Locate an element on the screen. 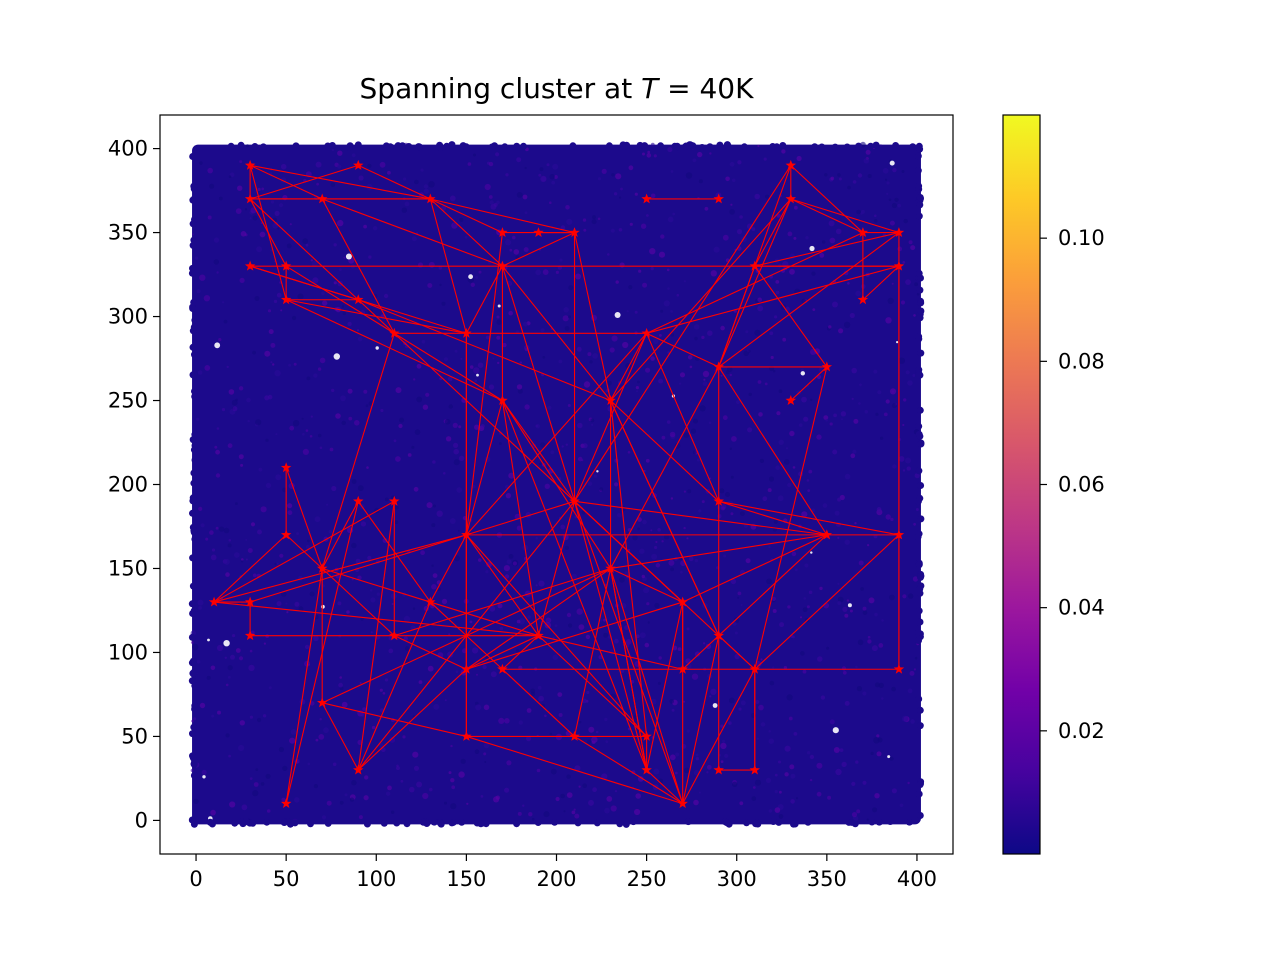 The image size is (1280, 960). chart-title: Spanning cluster at T = 40K is located at coordinates (557, 88).